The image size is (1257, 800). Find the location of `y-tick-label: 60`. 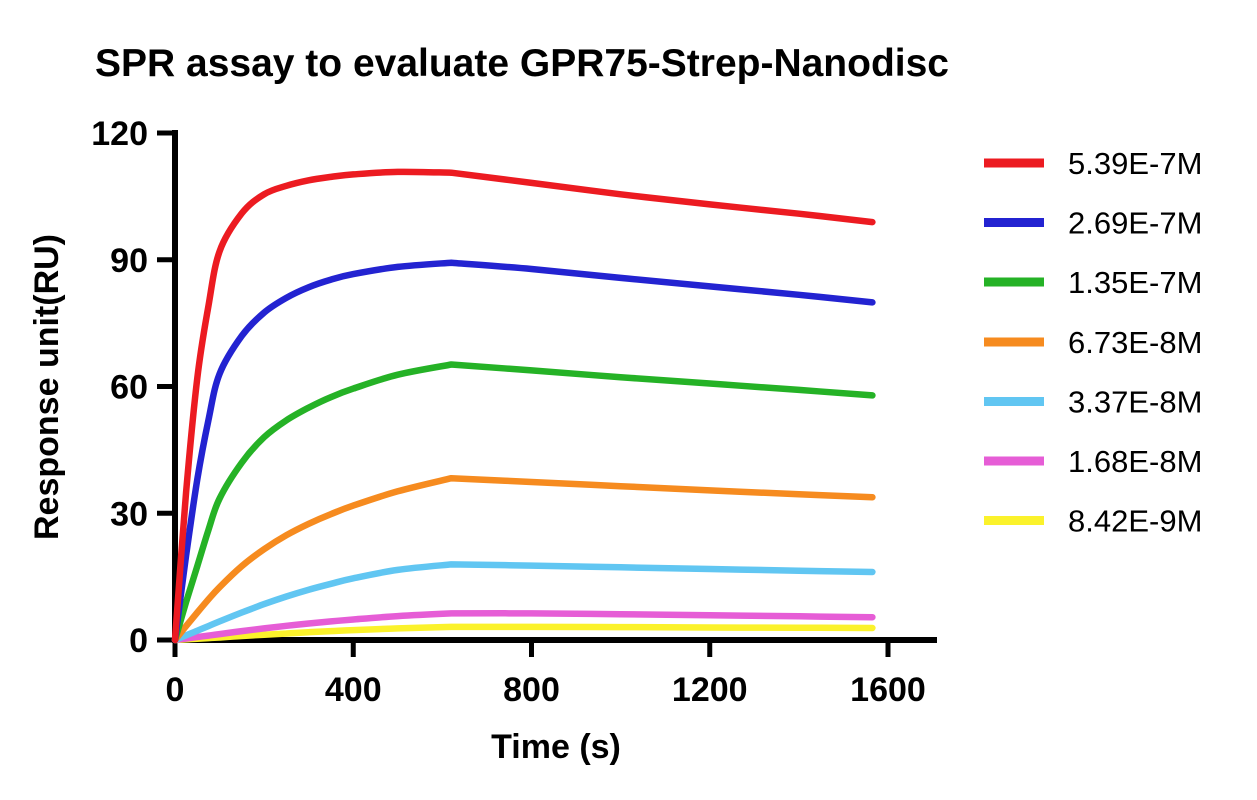

y-tick-label: 60 is located at coordinates (129, 388).